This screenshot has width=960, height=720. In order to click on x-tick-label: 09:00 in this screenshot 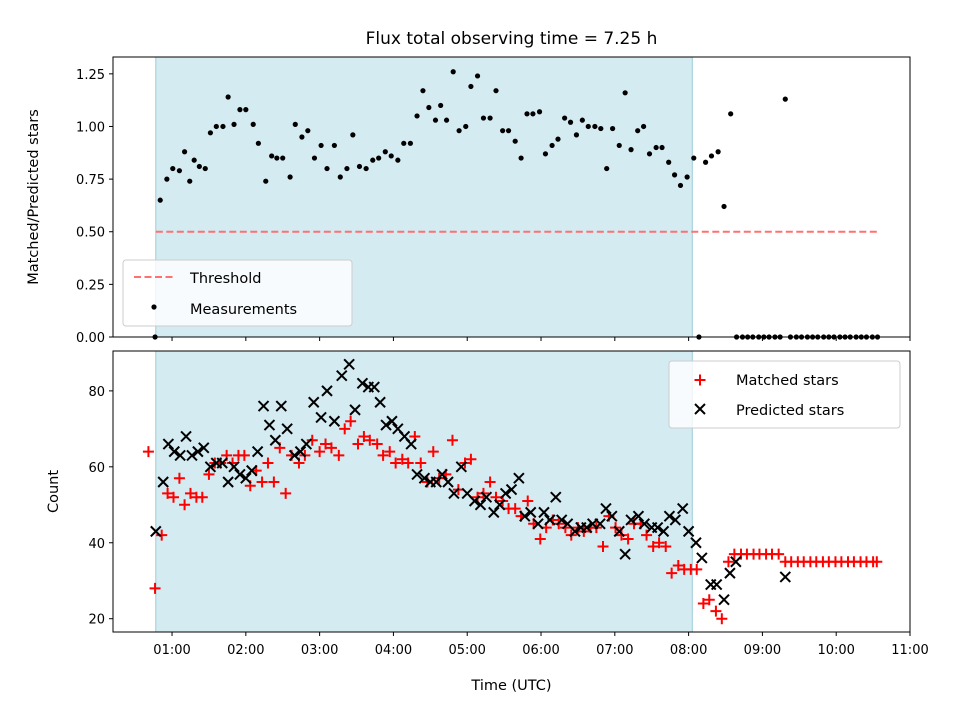, I will do `click(762, 650)`.